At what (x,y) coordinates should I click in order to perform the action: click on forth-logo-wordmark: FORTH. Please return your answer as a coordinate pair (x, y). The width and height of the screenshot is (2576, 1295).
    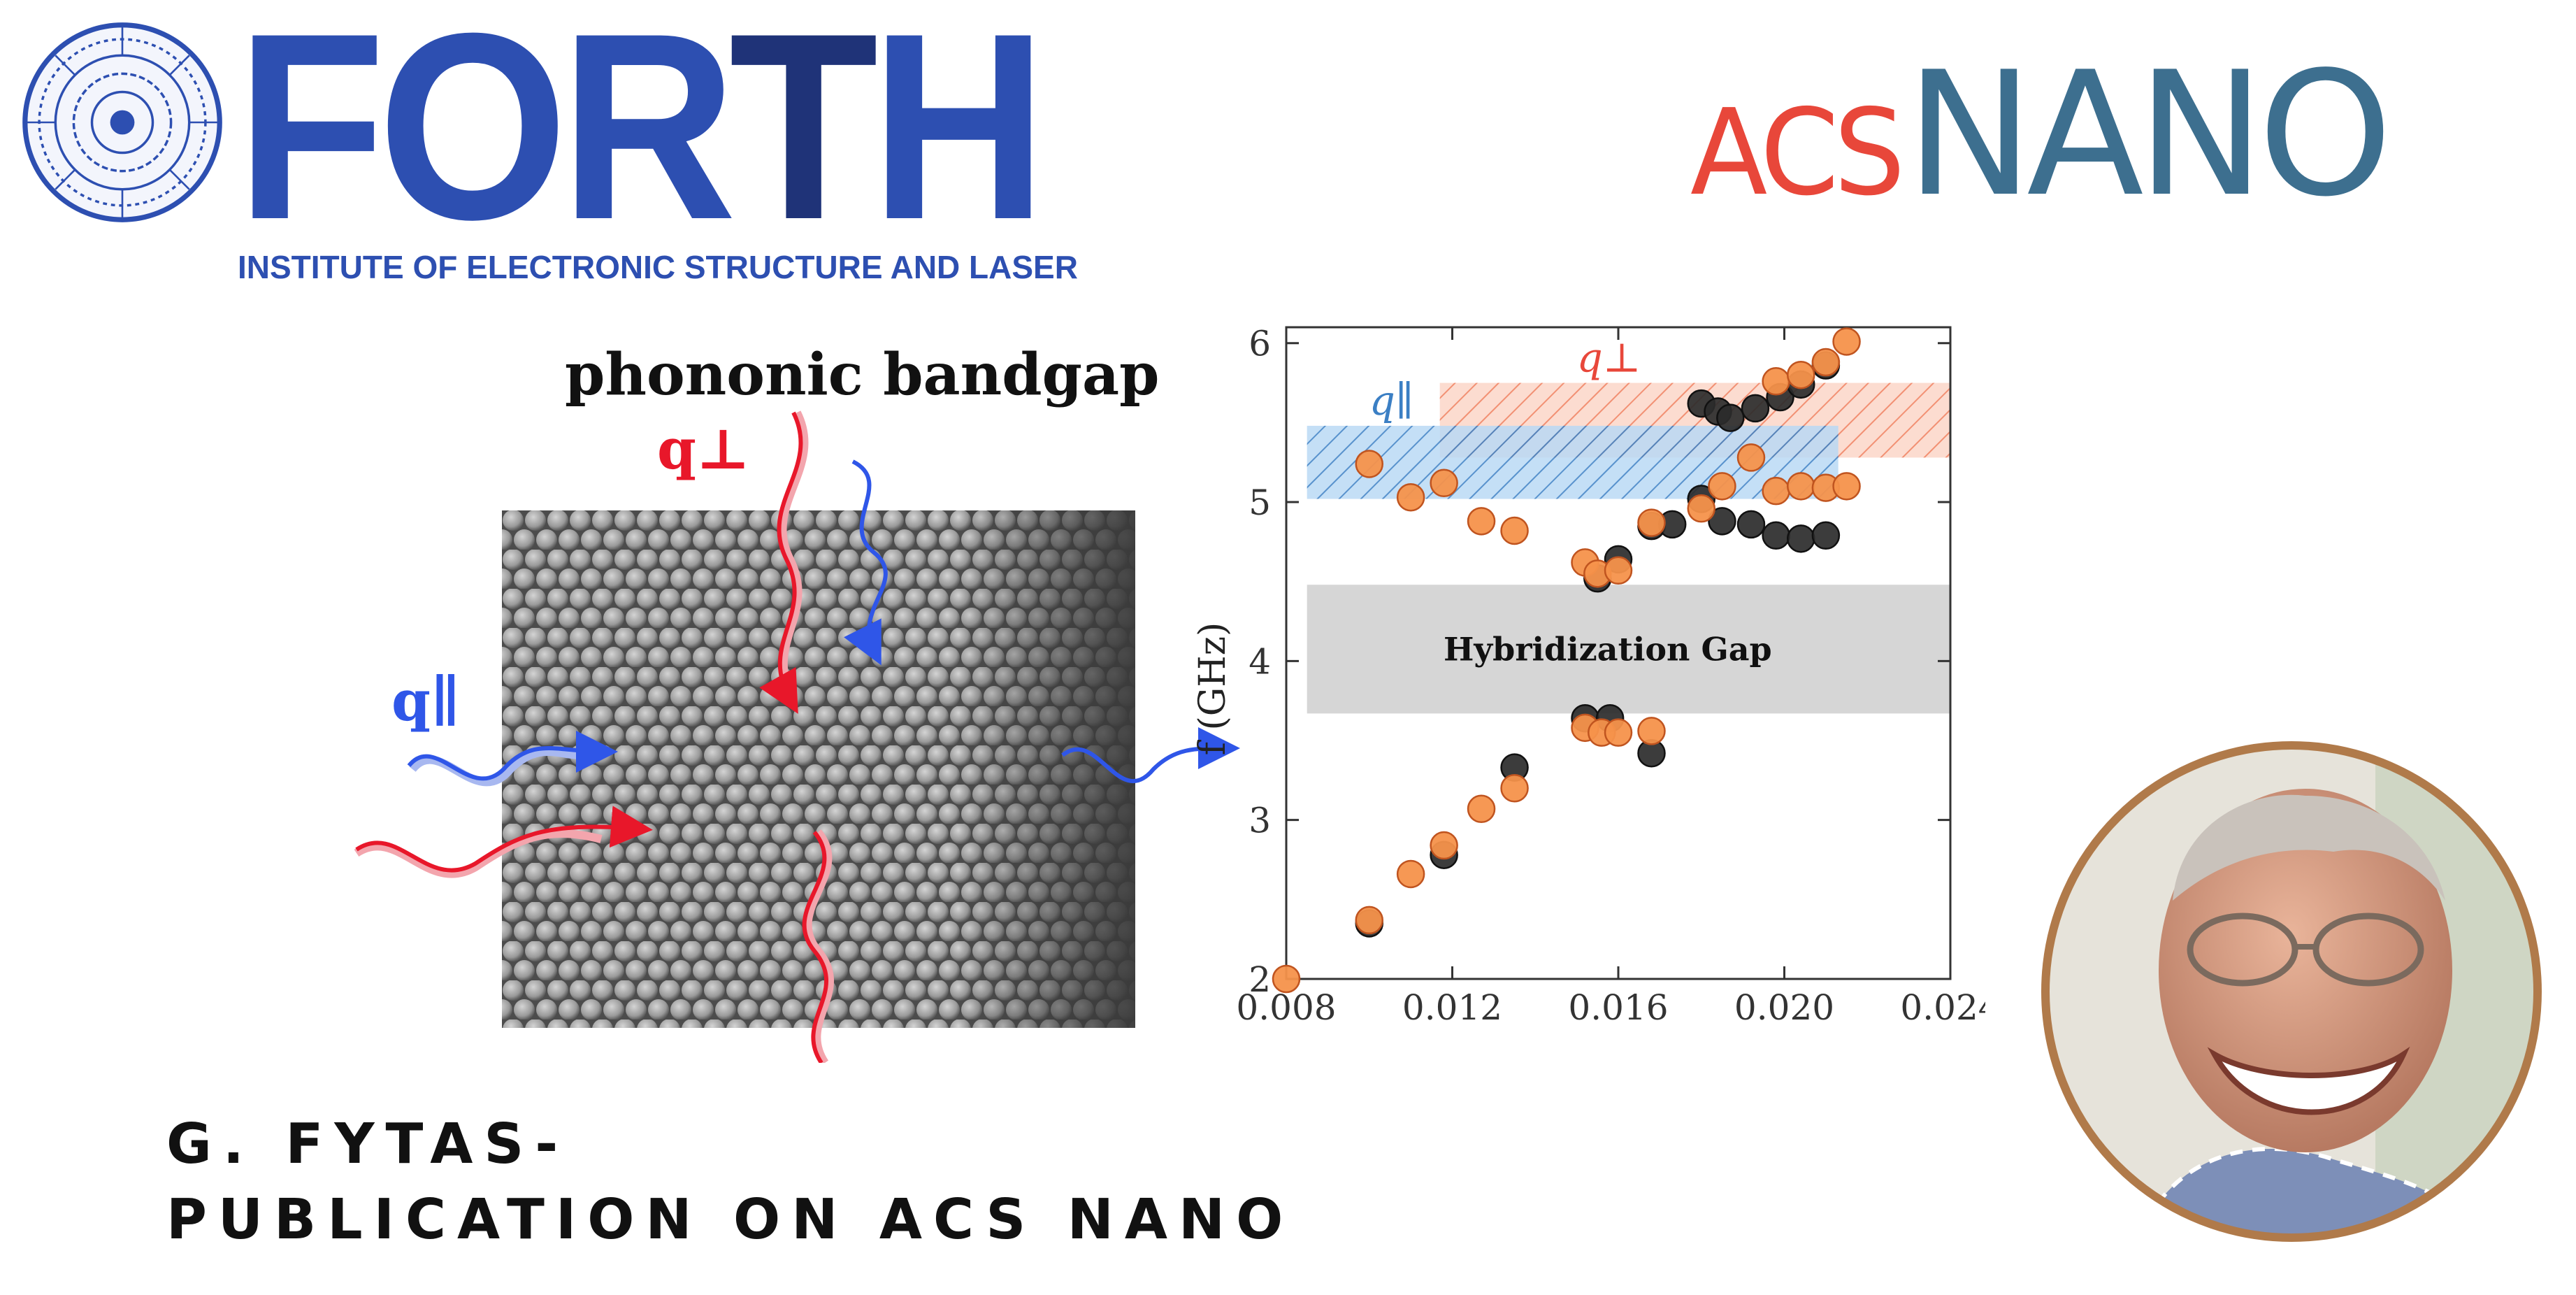
    Looking at the image, I should click on (641, 129).